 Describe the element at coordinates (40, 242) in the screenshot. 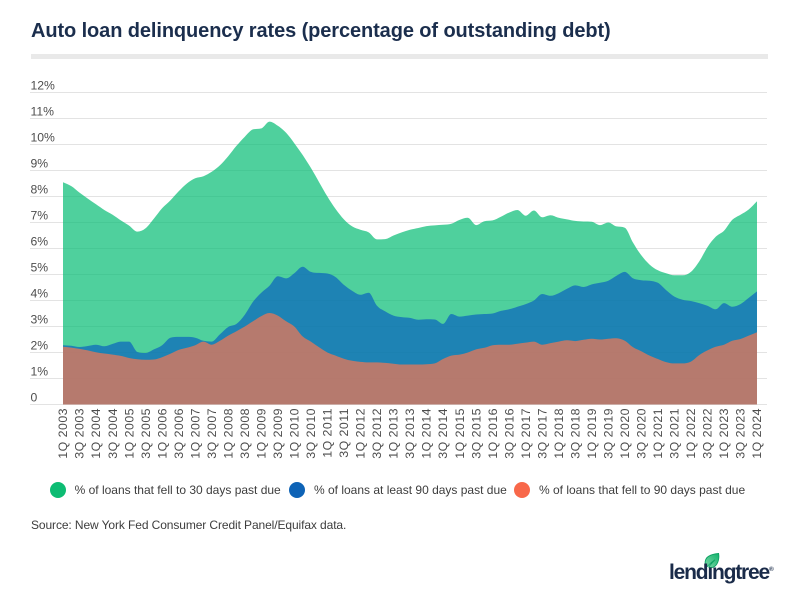

I see `svg-text: 6%` at that location.